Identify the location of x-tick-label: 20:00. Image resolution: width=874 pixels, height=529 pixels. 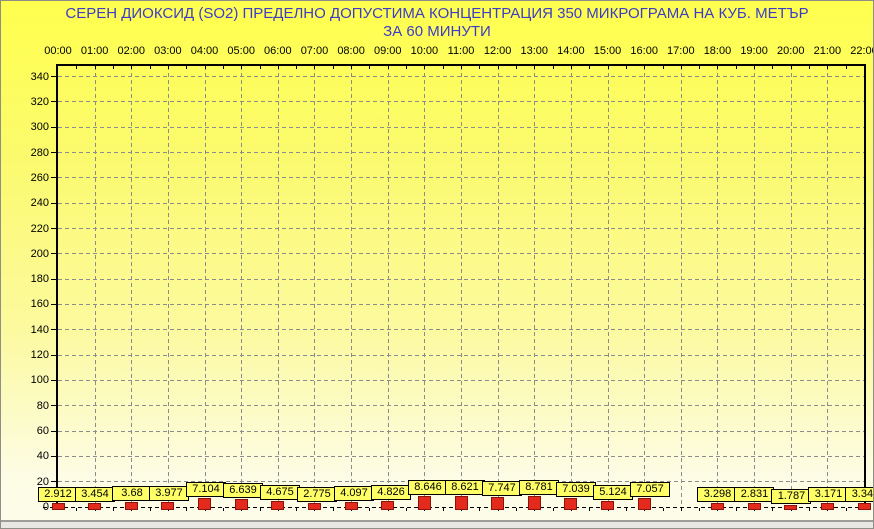
(790, 51).